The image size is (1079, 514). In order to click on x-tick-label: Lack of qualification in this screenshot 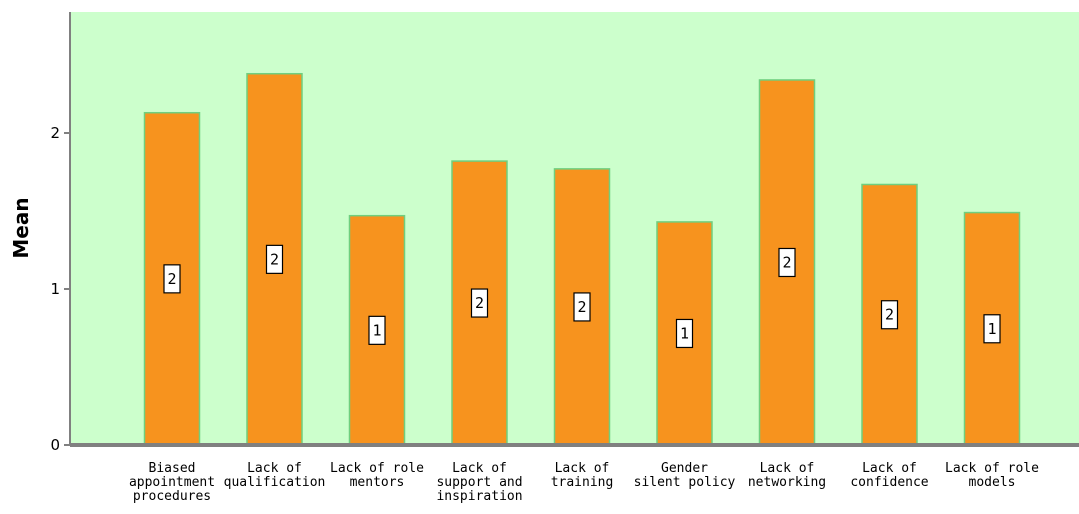, I will do `click(275, 475)`.